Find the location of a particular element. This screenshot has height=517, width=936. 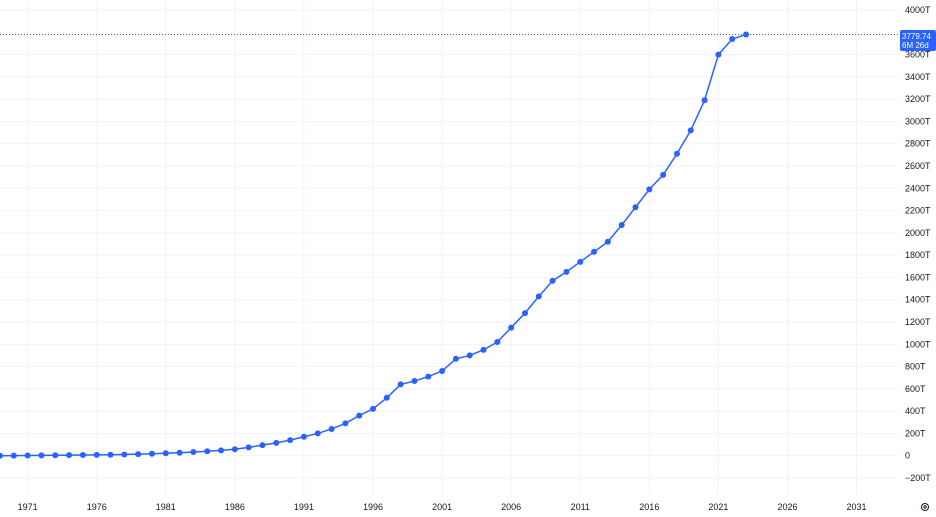

y-tick-label: 600T is located at coordinates (915, 389).